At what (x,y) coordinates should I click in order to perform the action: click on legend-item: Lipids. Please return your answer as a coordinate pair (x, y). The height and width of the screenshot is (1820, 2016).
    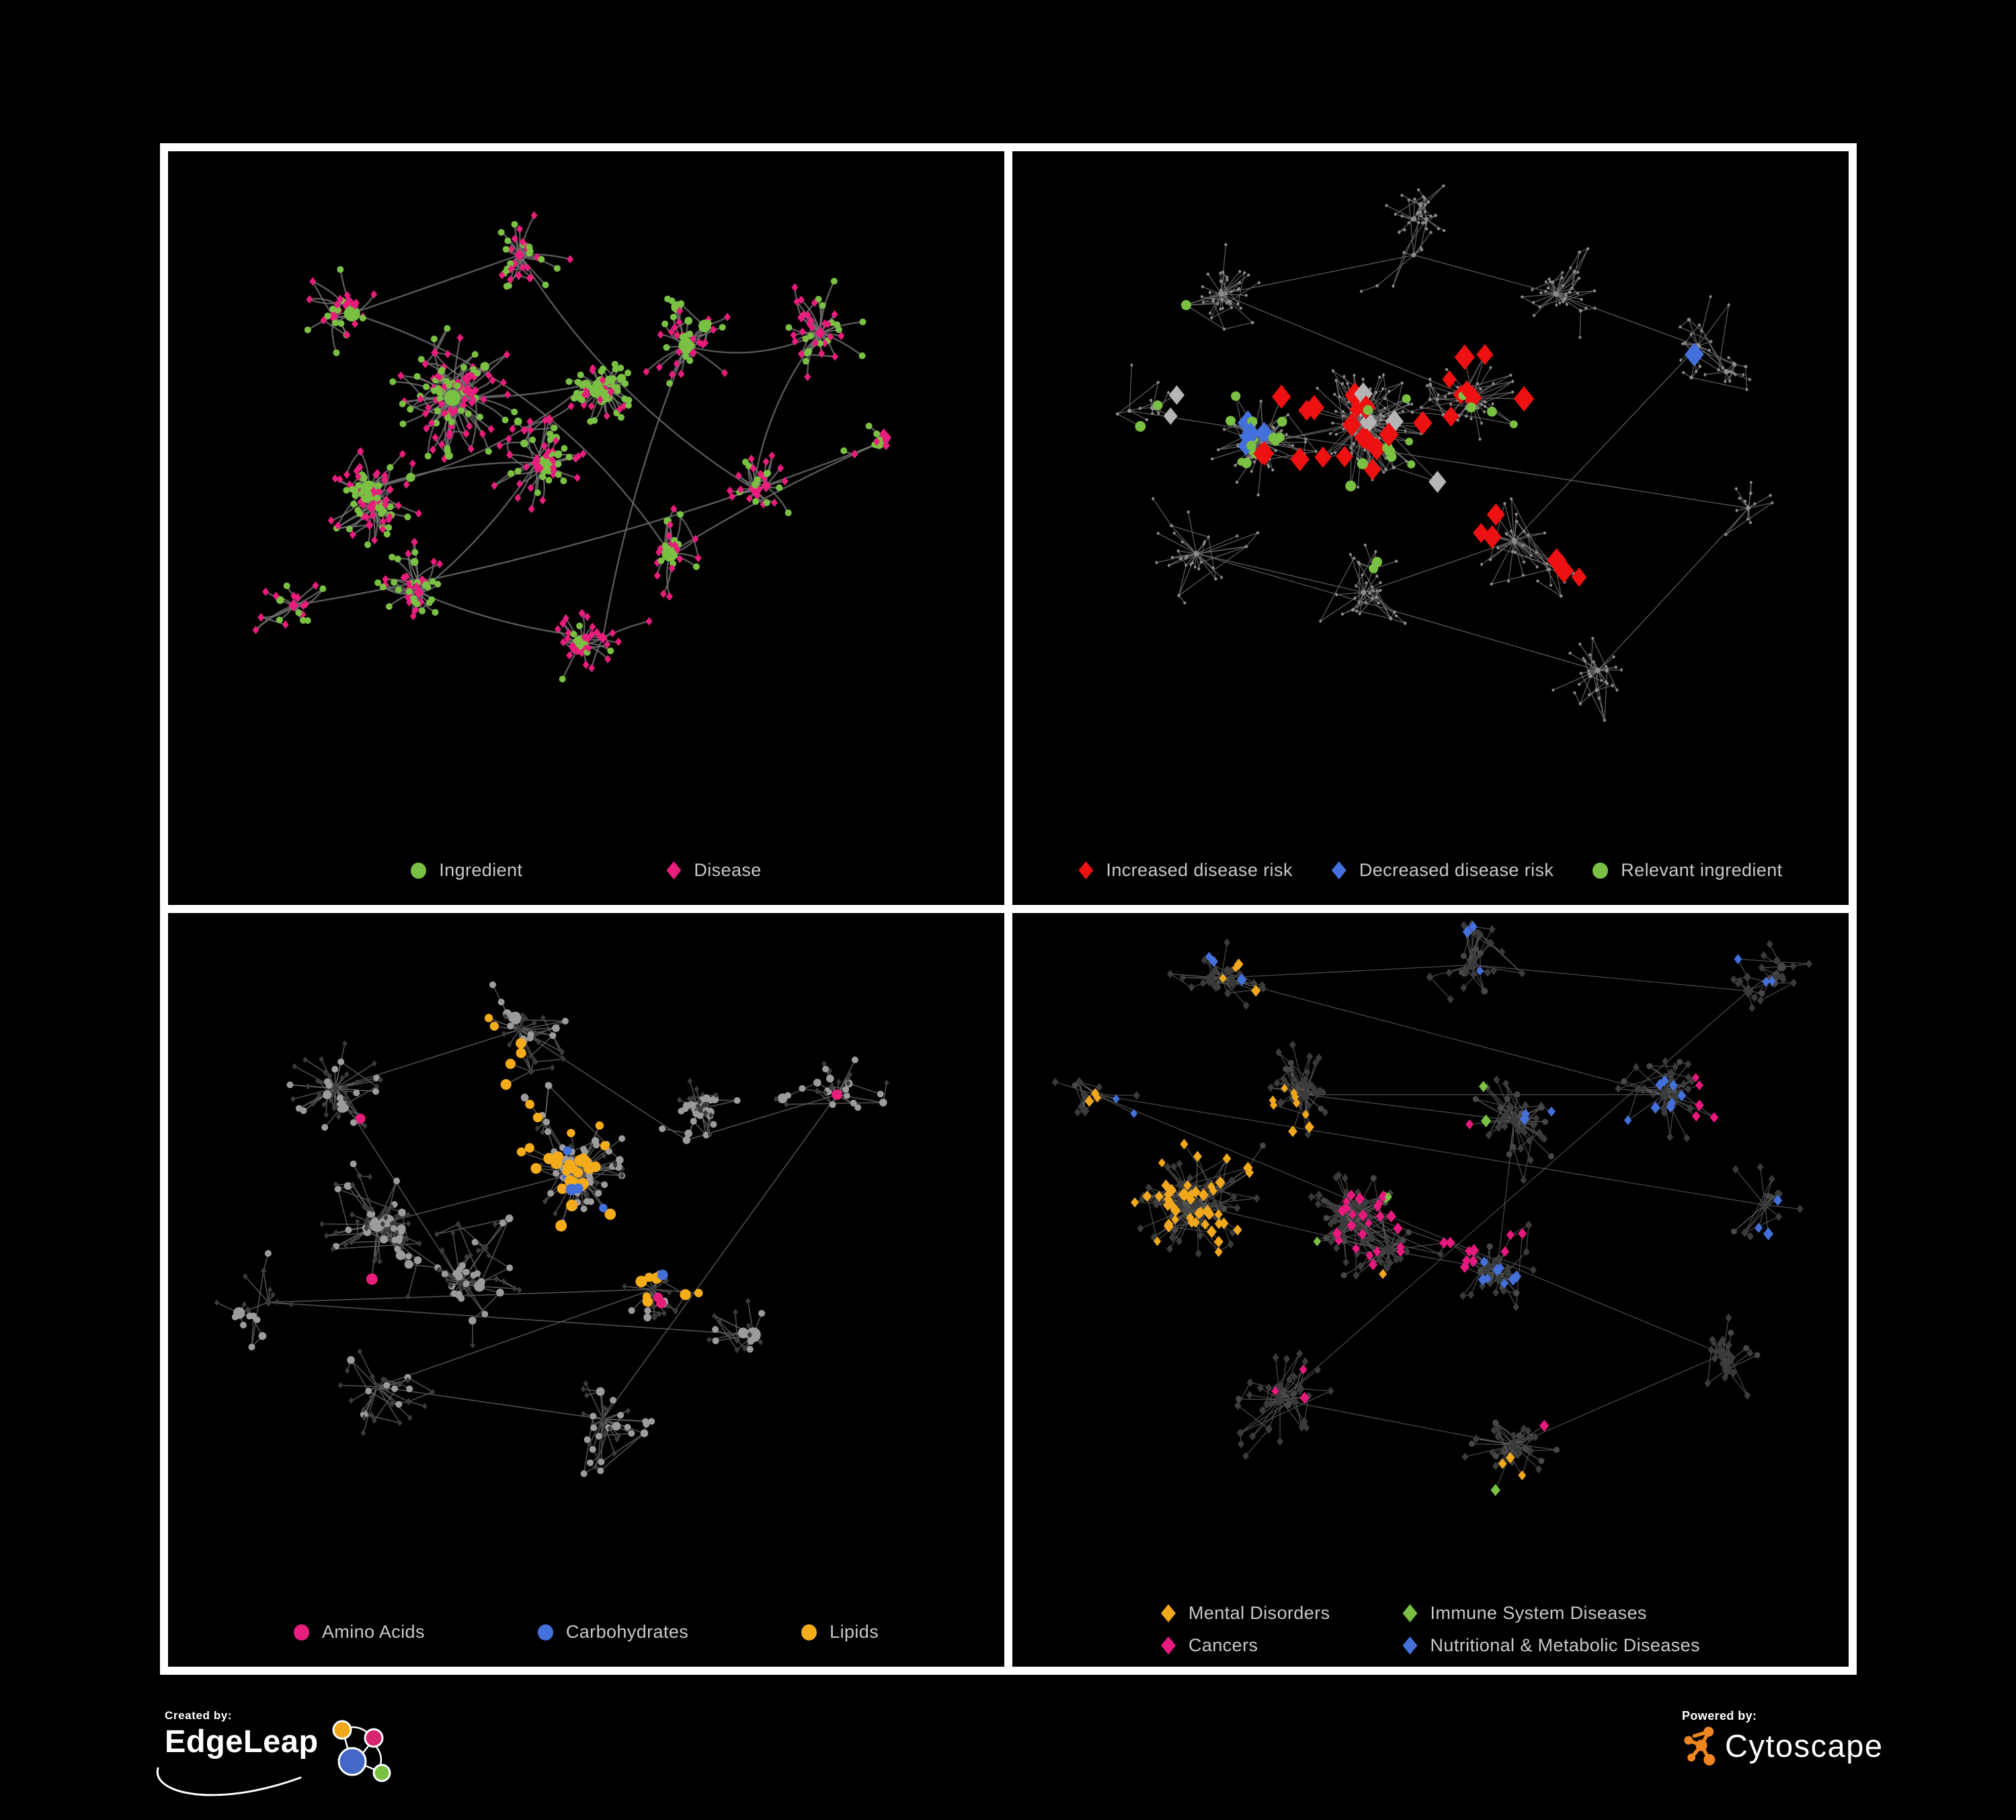
    Looking at the image, I should click on (840, 1632).